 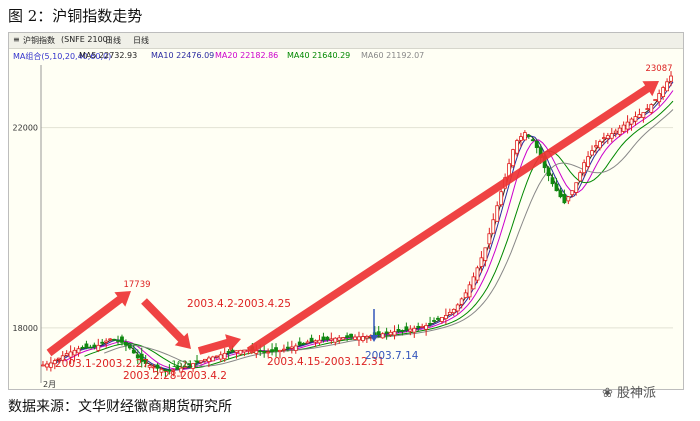 I want to click on y-tick-label: 22000, so click(x=25, y=128).